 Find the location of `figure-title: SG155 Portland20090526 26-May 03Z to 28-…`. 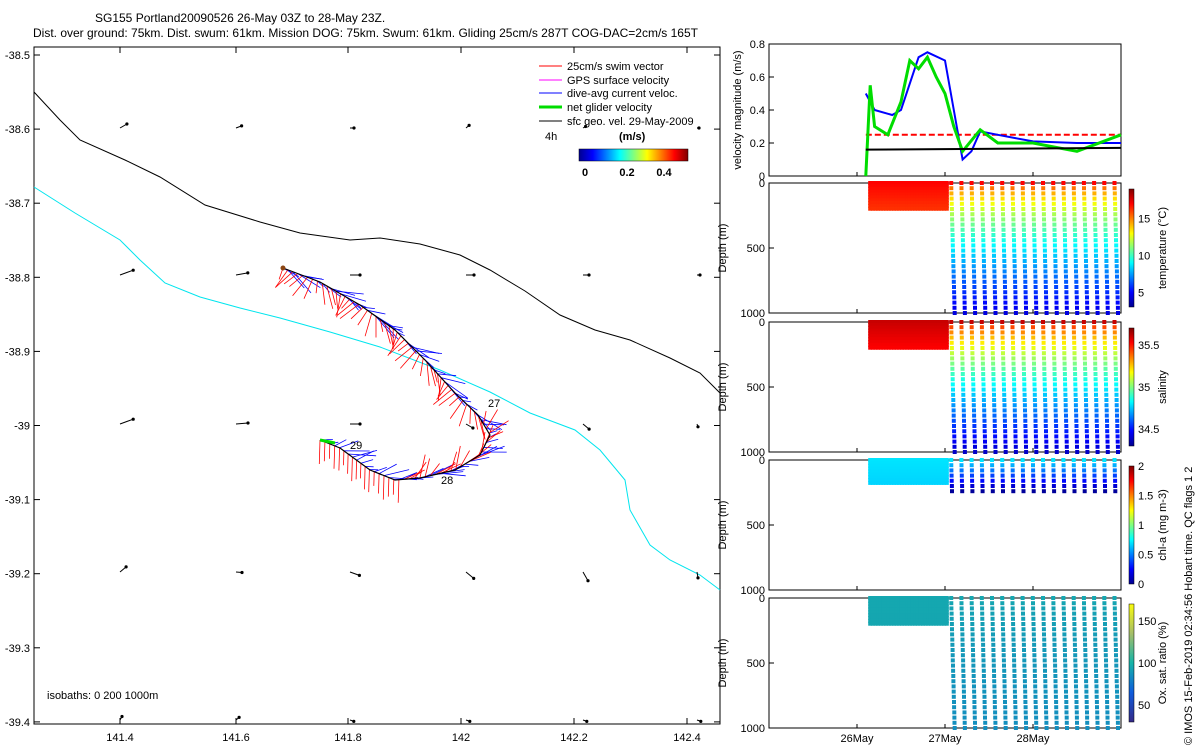

figure-title: SG155 Portland20090526 26-May 03Z to 28-… is located at coordinates (240, 18).